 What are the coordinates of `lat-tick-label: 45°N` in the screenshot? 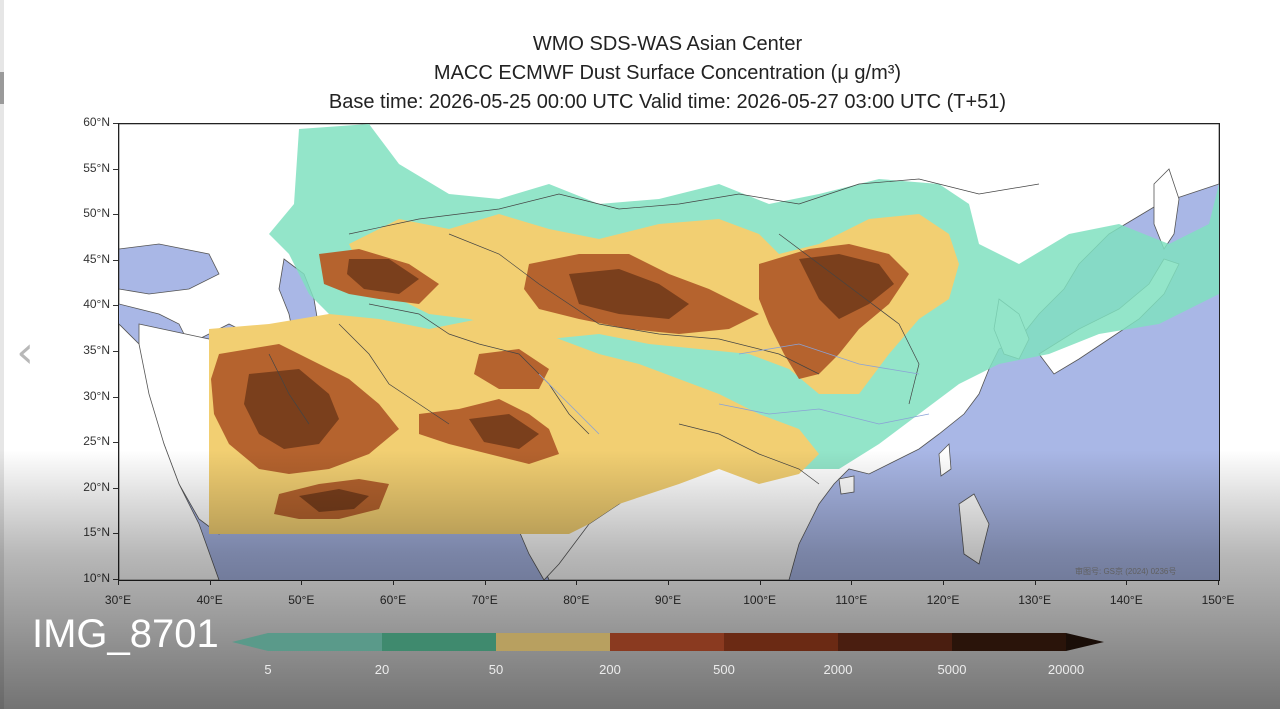 It's located at (96, 258).